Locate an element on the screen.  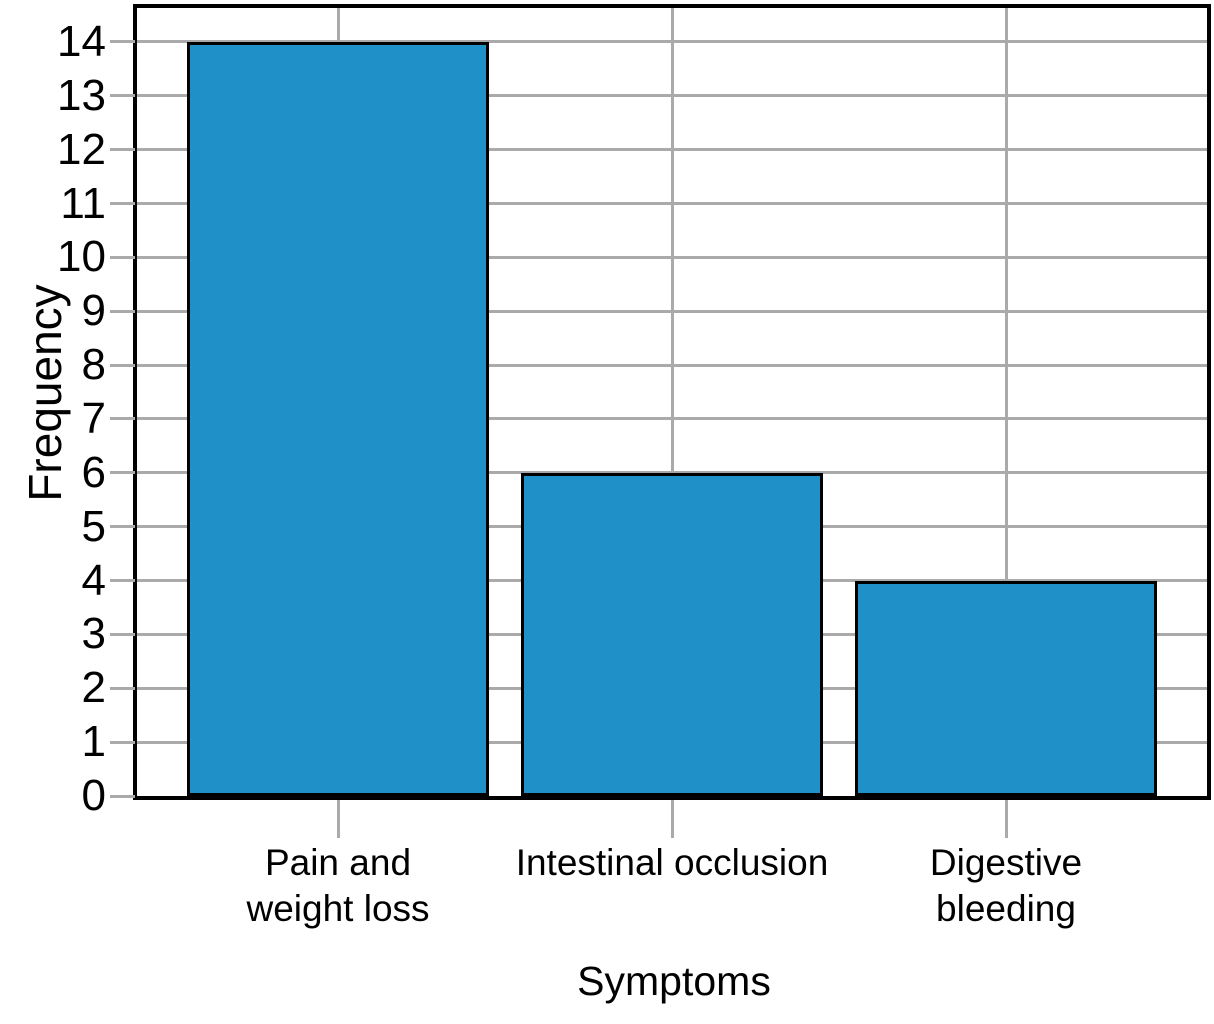
y-tick-label: 1 is located at coordinates (93, 742).